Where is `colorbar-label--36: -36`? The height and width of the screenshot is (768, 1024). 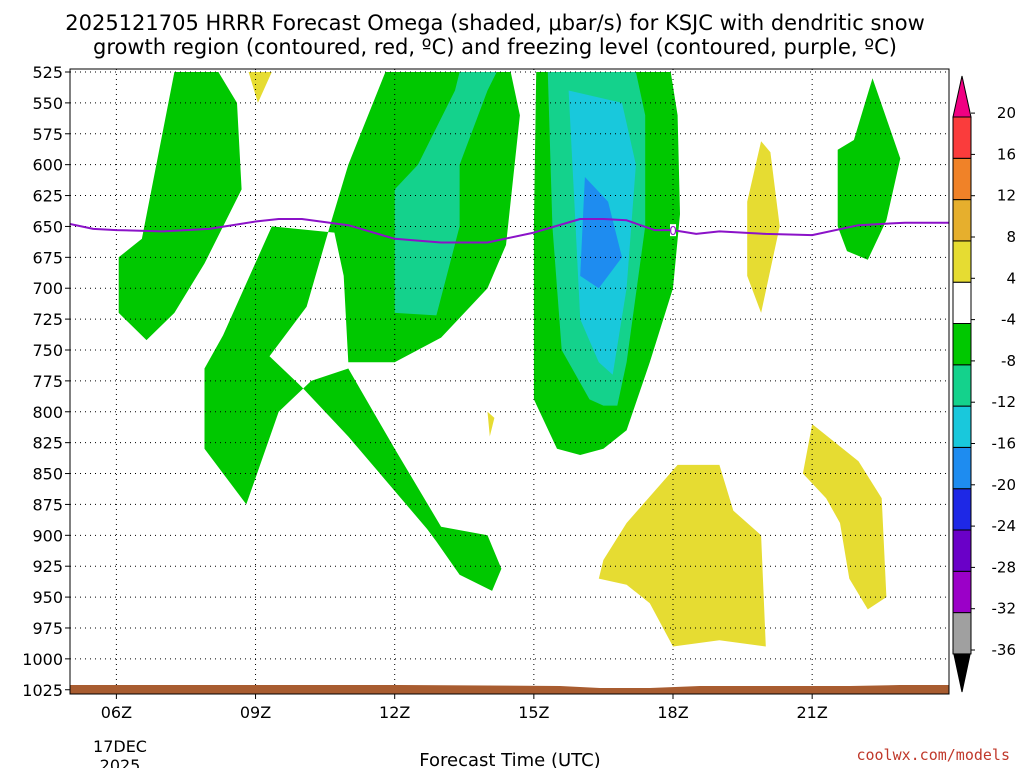
colorbar-label--36: -36 is located at coordinates (1004, 650).